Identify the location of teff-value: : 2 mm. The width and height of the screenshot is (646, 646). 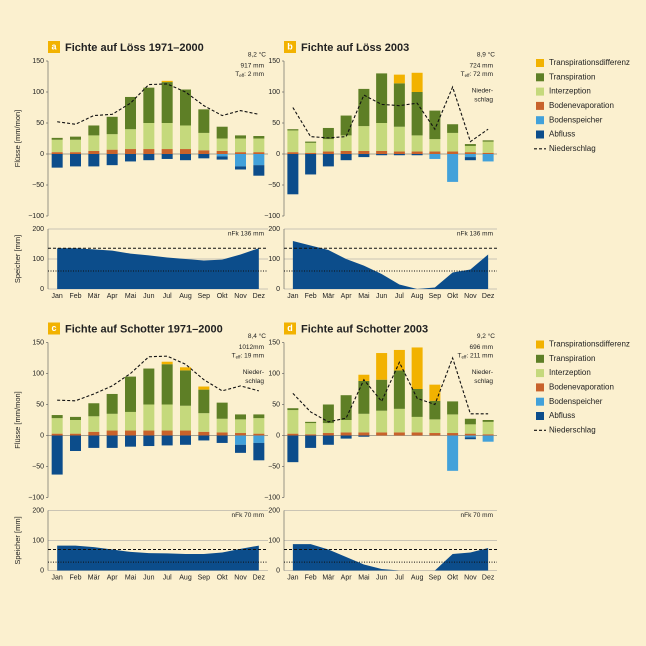
(254, 74).